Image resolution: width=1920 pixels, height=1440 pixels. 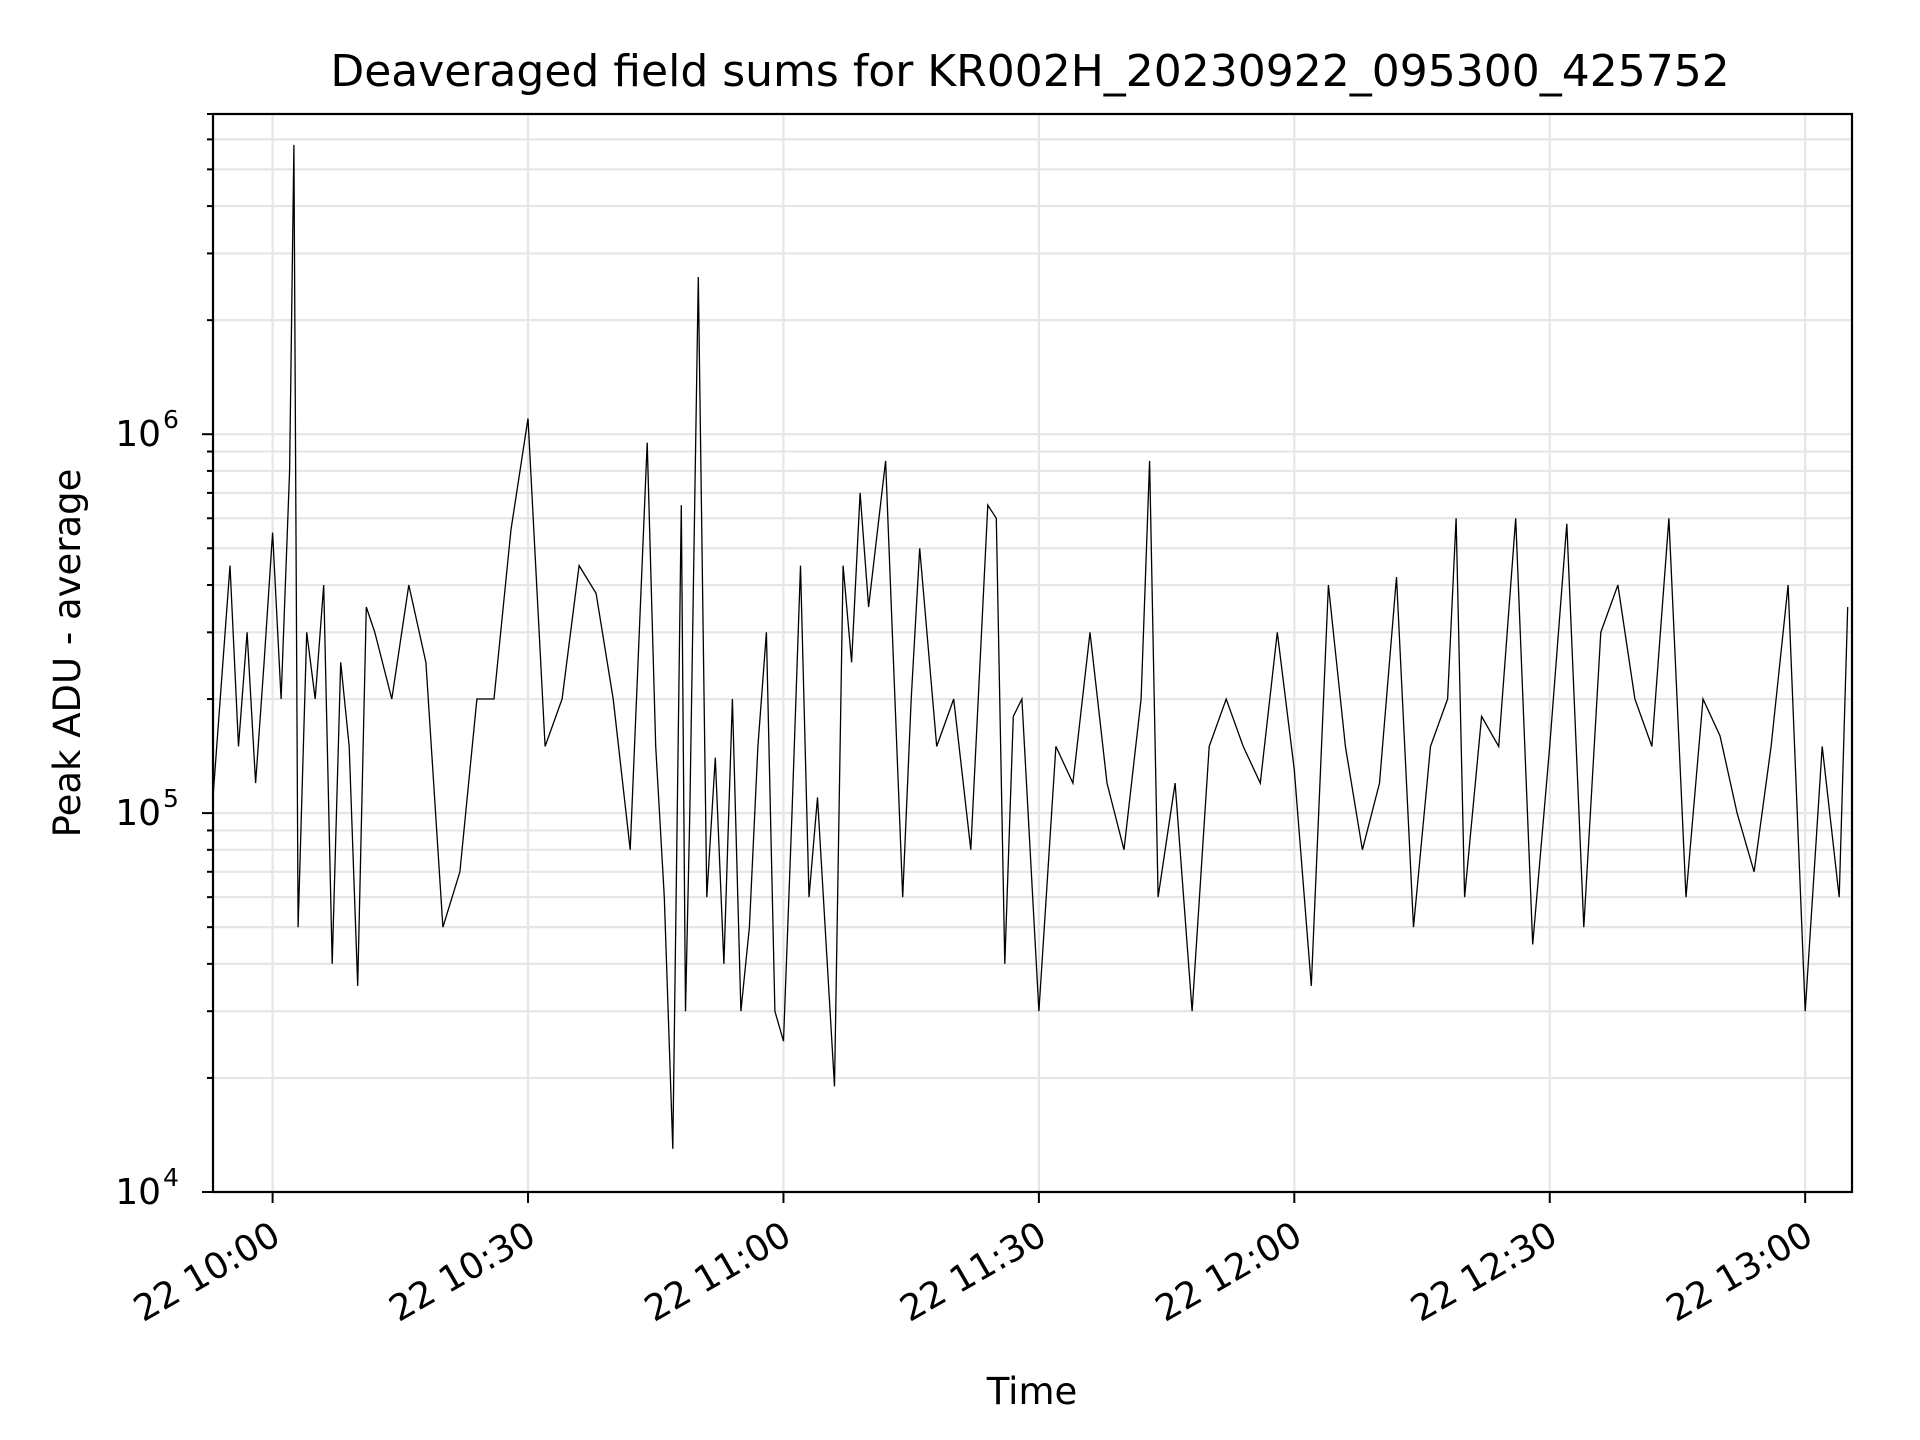 I want to click on x-tick-label: 22 10:00, so click(x=207, y=1272).